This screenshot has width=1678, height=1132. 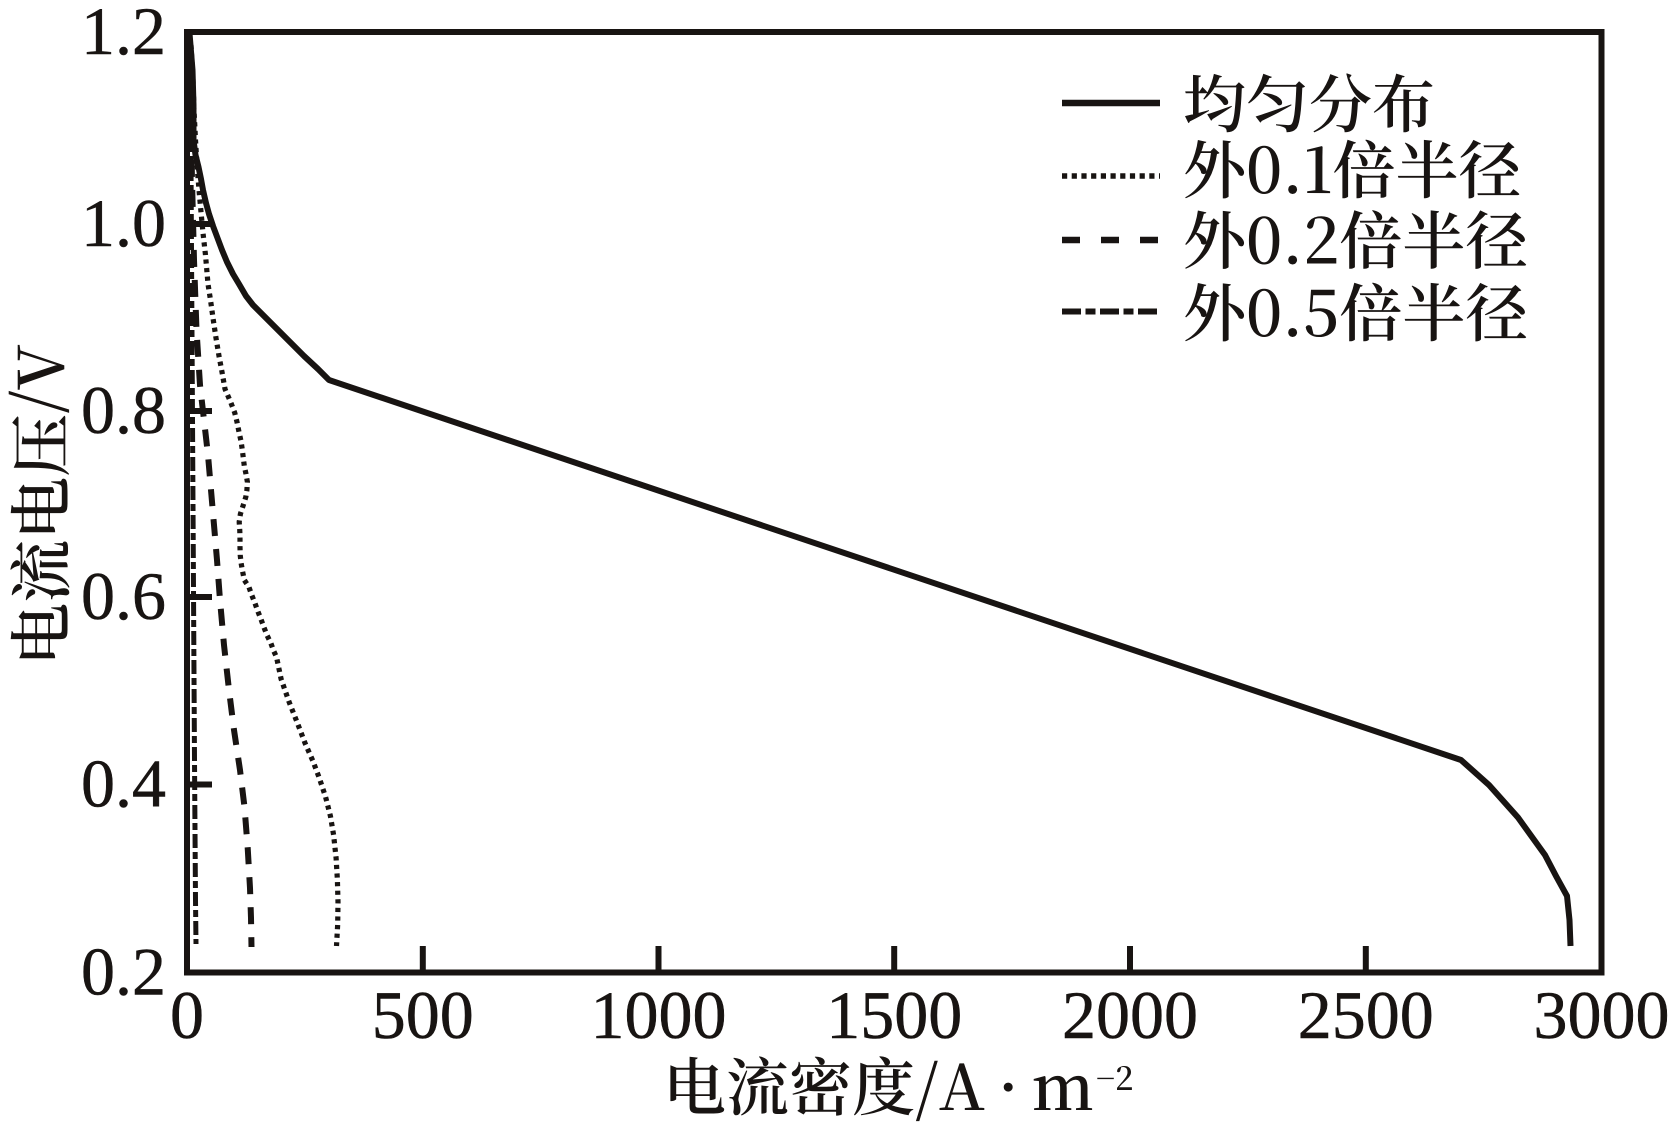 What do you see at coordinates (123, 972) in the screenshot?
I see `svg-text: 0.2` at bounding box center [123, 972].